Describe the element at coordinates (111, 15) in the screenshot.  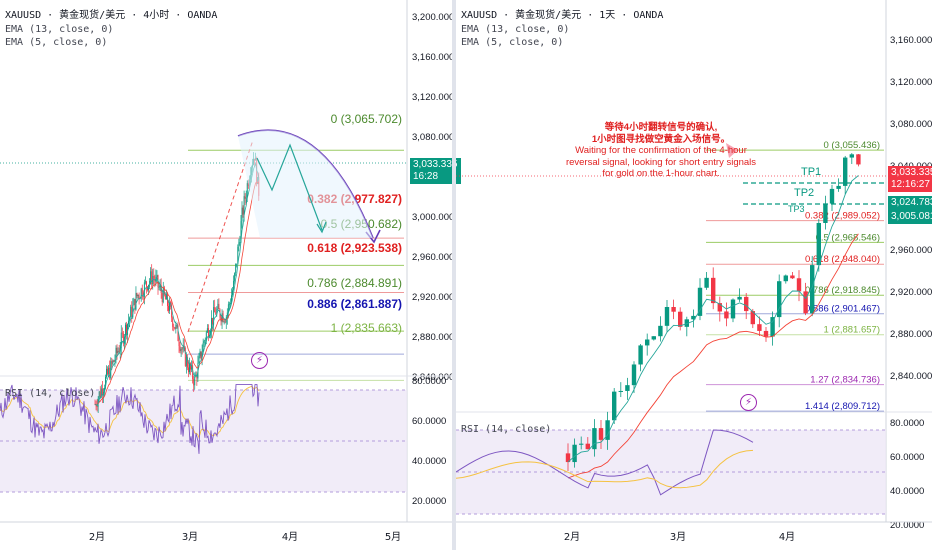
I see `symbol-title: XAUUSD · 黄金现货/美元 · 4小时 · OANDA` at that location.